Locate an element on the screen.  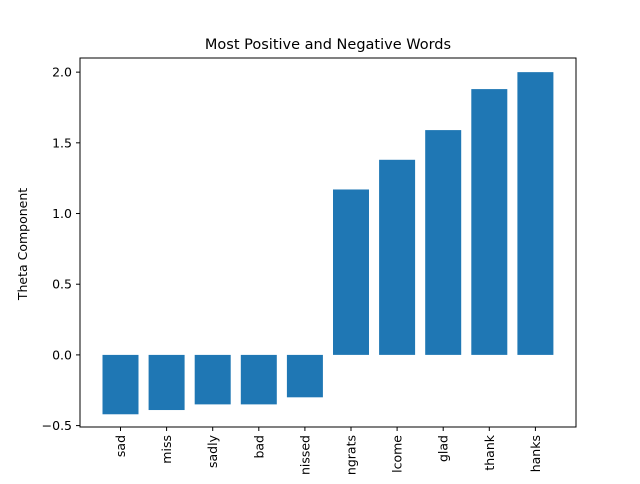
bar-miss is located at coordinates (166, 382).